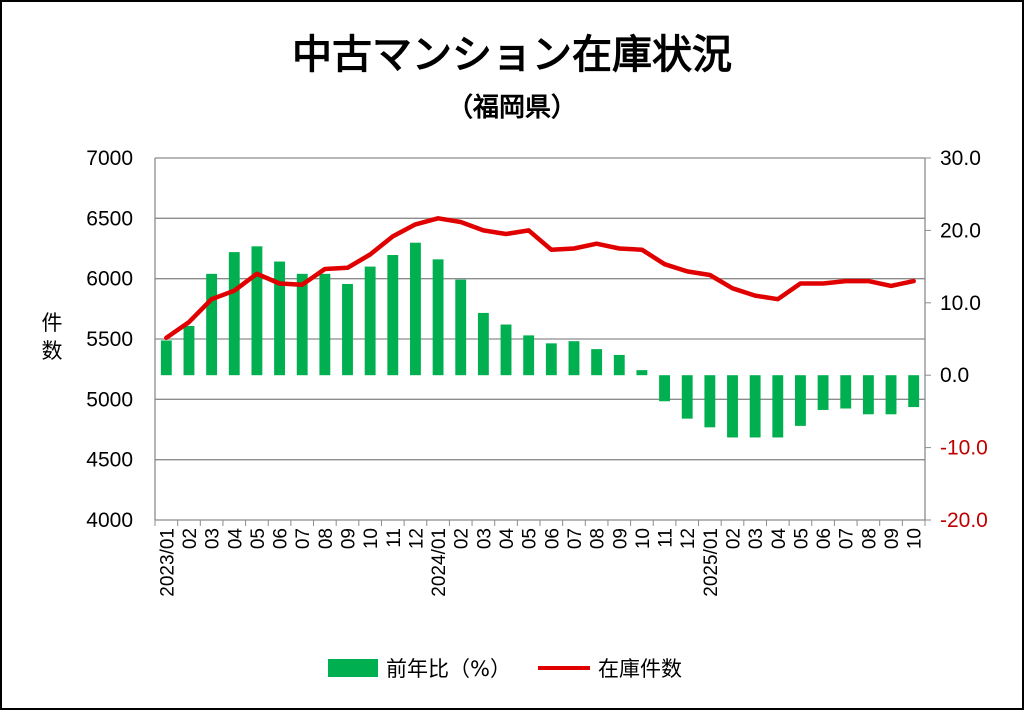 The height and width of the screenshot is (710, 1024). I want to click on line-series, so click(540, 278).